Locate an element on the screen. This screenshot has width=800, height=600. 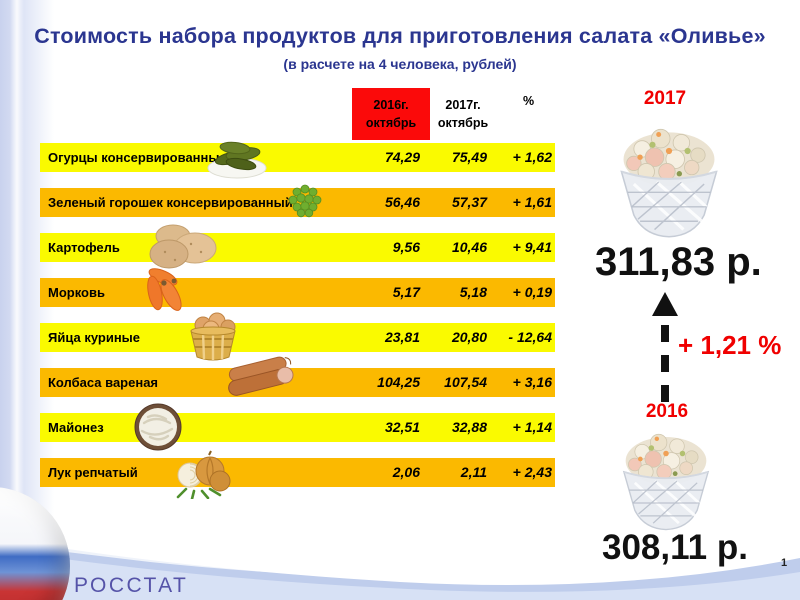
row-label: Зеленый горошек консервированный is located at coordinates (170, 202).